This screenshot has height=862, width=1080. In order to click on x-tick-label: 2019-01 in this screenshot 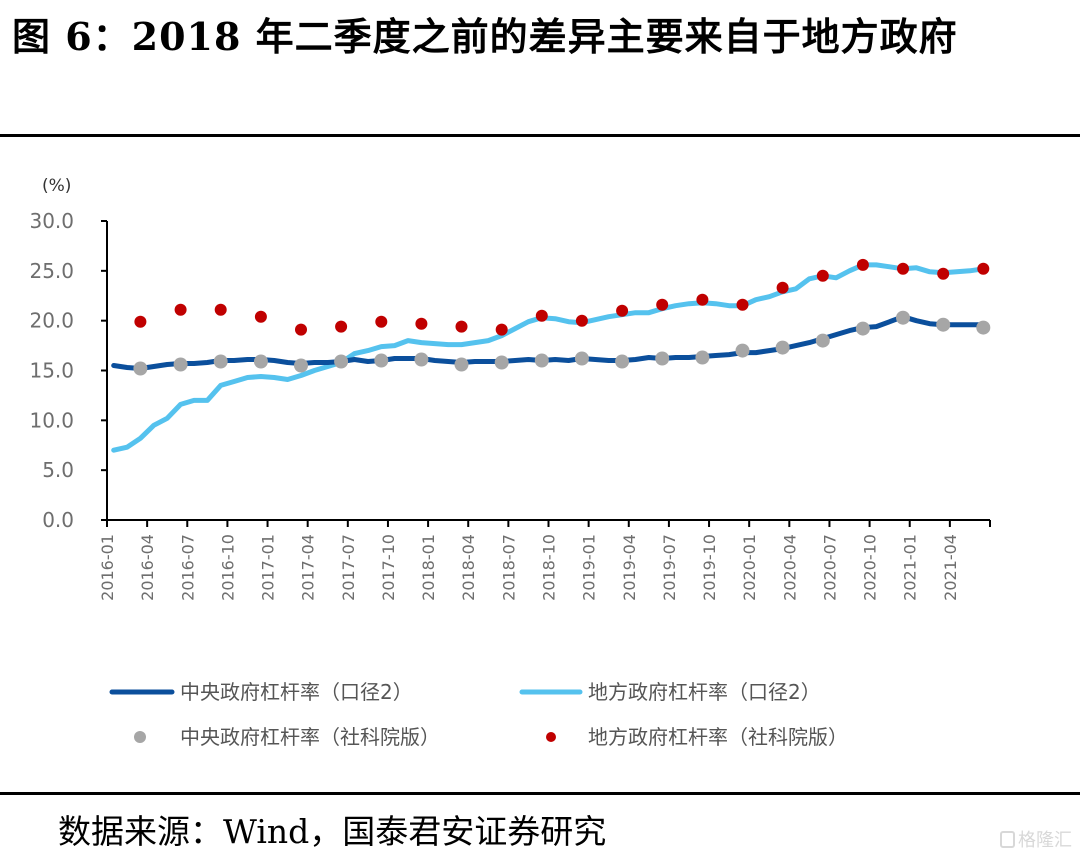, I will do `click(589, 567)`.